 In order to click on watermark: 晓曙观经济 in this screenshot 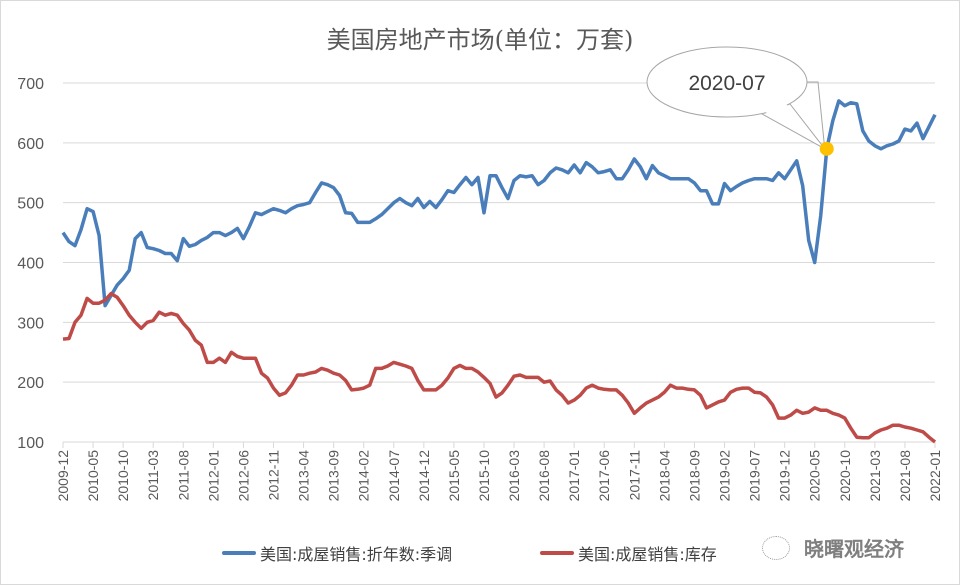, I will do `click(833, 547)`.